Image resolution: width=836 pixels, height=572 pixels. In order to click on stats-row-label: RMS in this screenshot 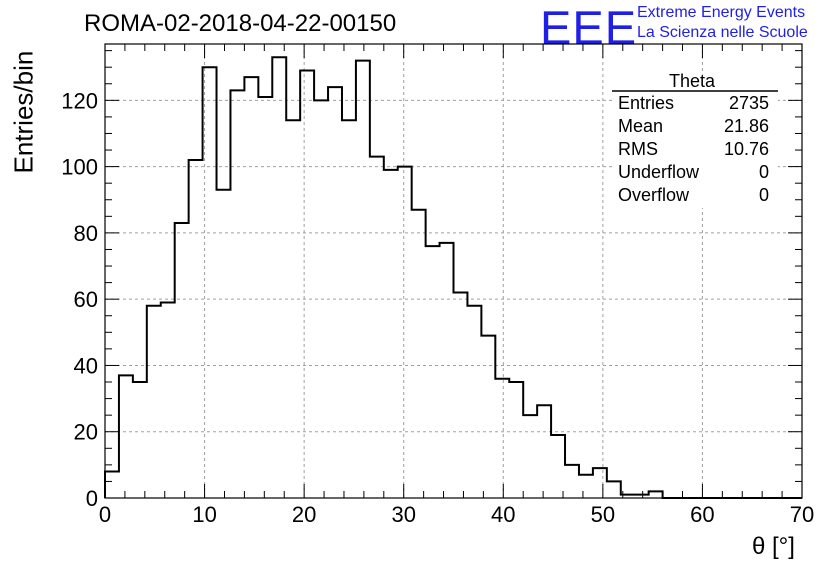, I will do `click(638, 149)`.